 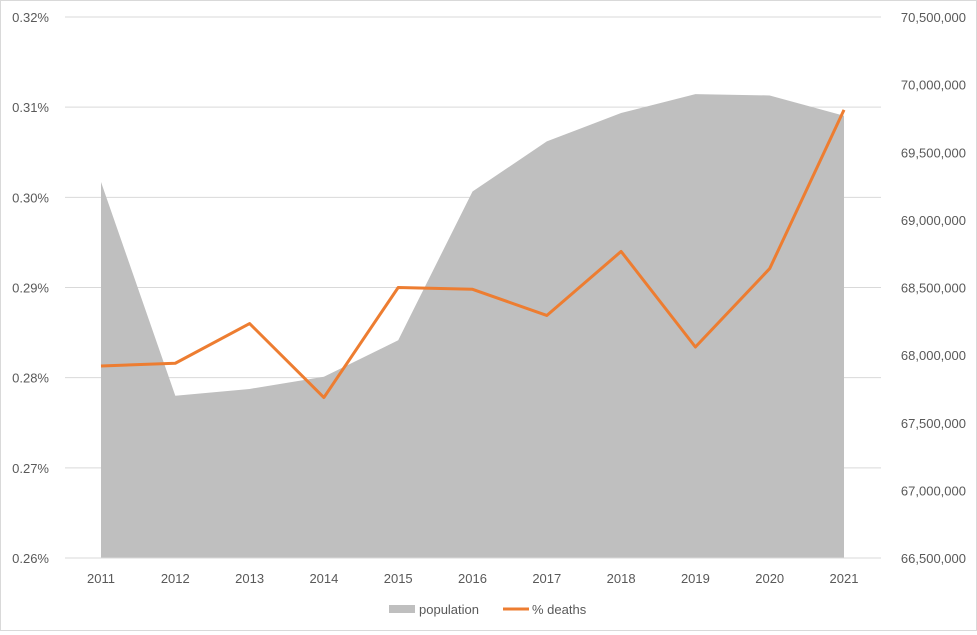 What do you see at coordinates (30, 17) in the screenshot?
I see `left-tick-label: 0.32%` at bounding box center [30, 17].